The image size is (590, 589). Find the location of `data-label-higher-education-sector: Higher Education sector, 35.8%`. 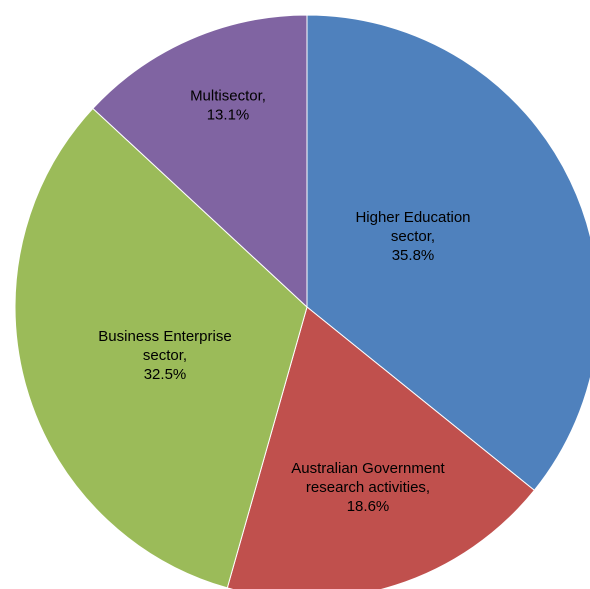

data-label-higher-education-sector: Higher Education sector, 35.8% is located at coordinates (412, 236).